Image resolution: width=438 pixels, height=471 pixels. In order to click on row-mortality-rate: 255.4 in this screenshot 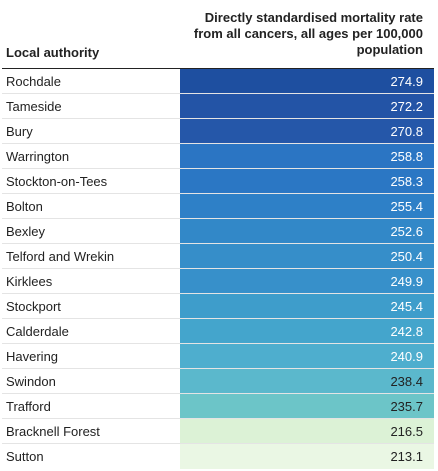, I will do `click(406, 206)`.